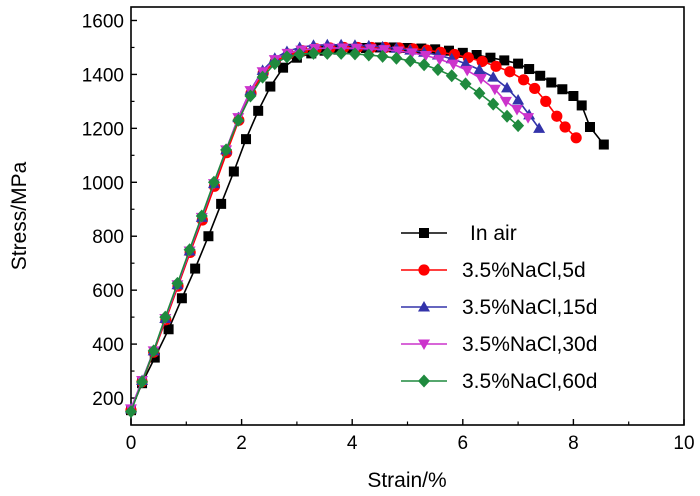 The height and width of the screenshot is (496, 700). Describe the element at coordinates (529, 307) in the screenshot. I see `legend-label: 3.5%NaCl,15d` at that location.